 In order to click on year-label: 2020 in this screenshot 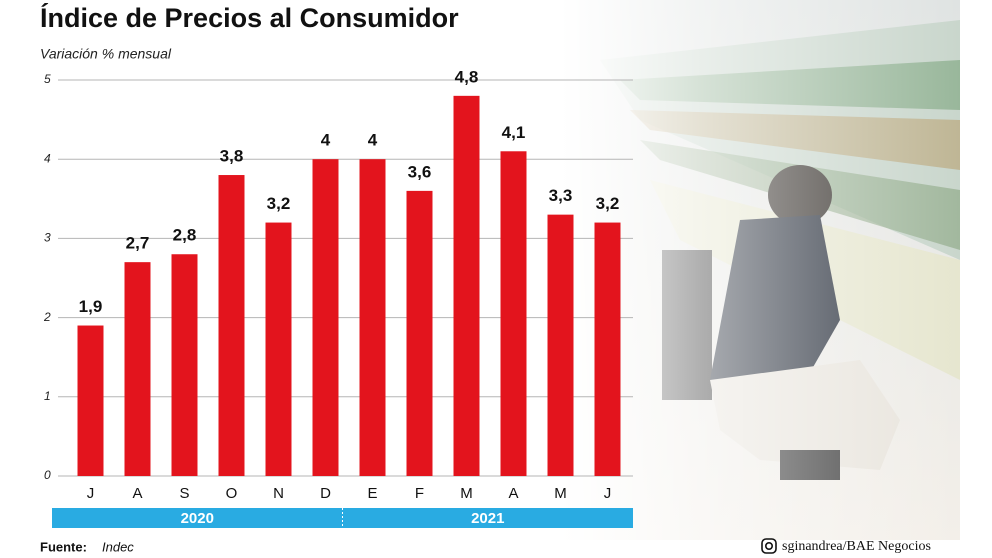, I will do `click(197, 518)`.